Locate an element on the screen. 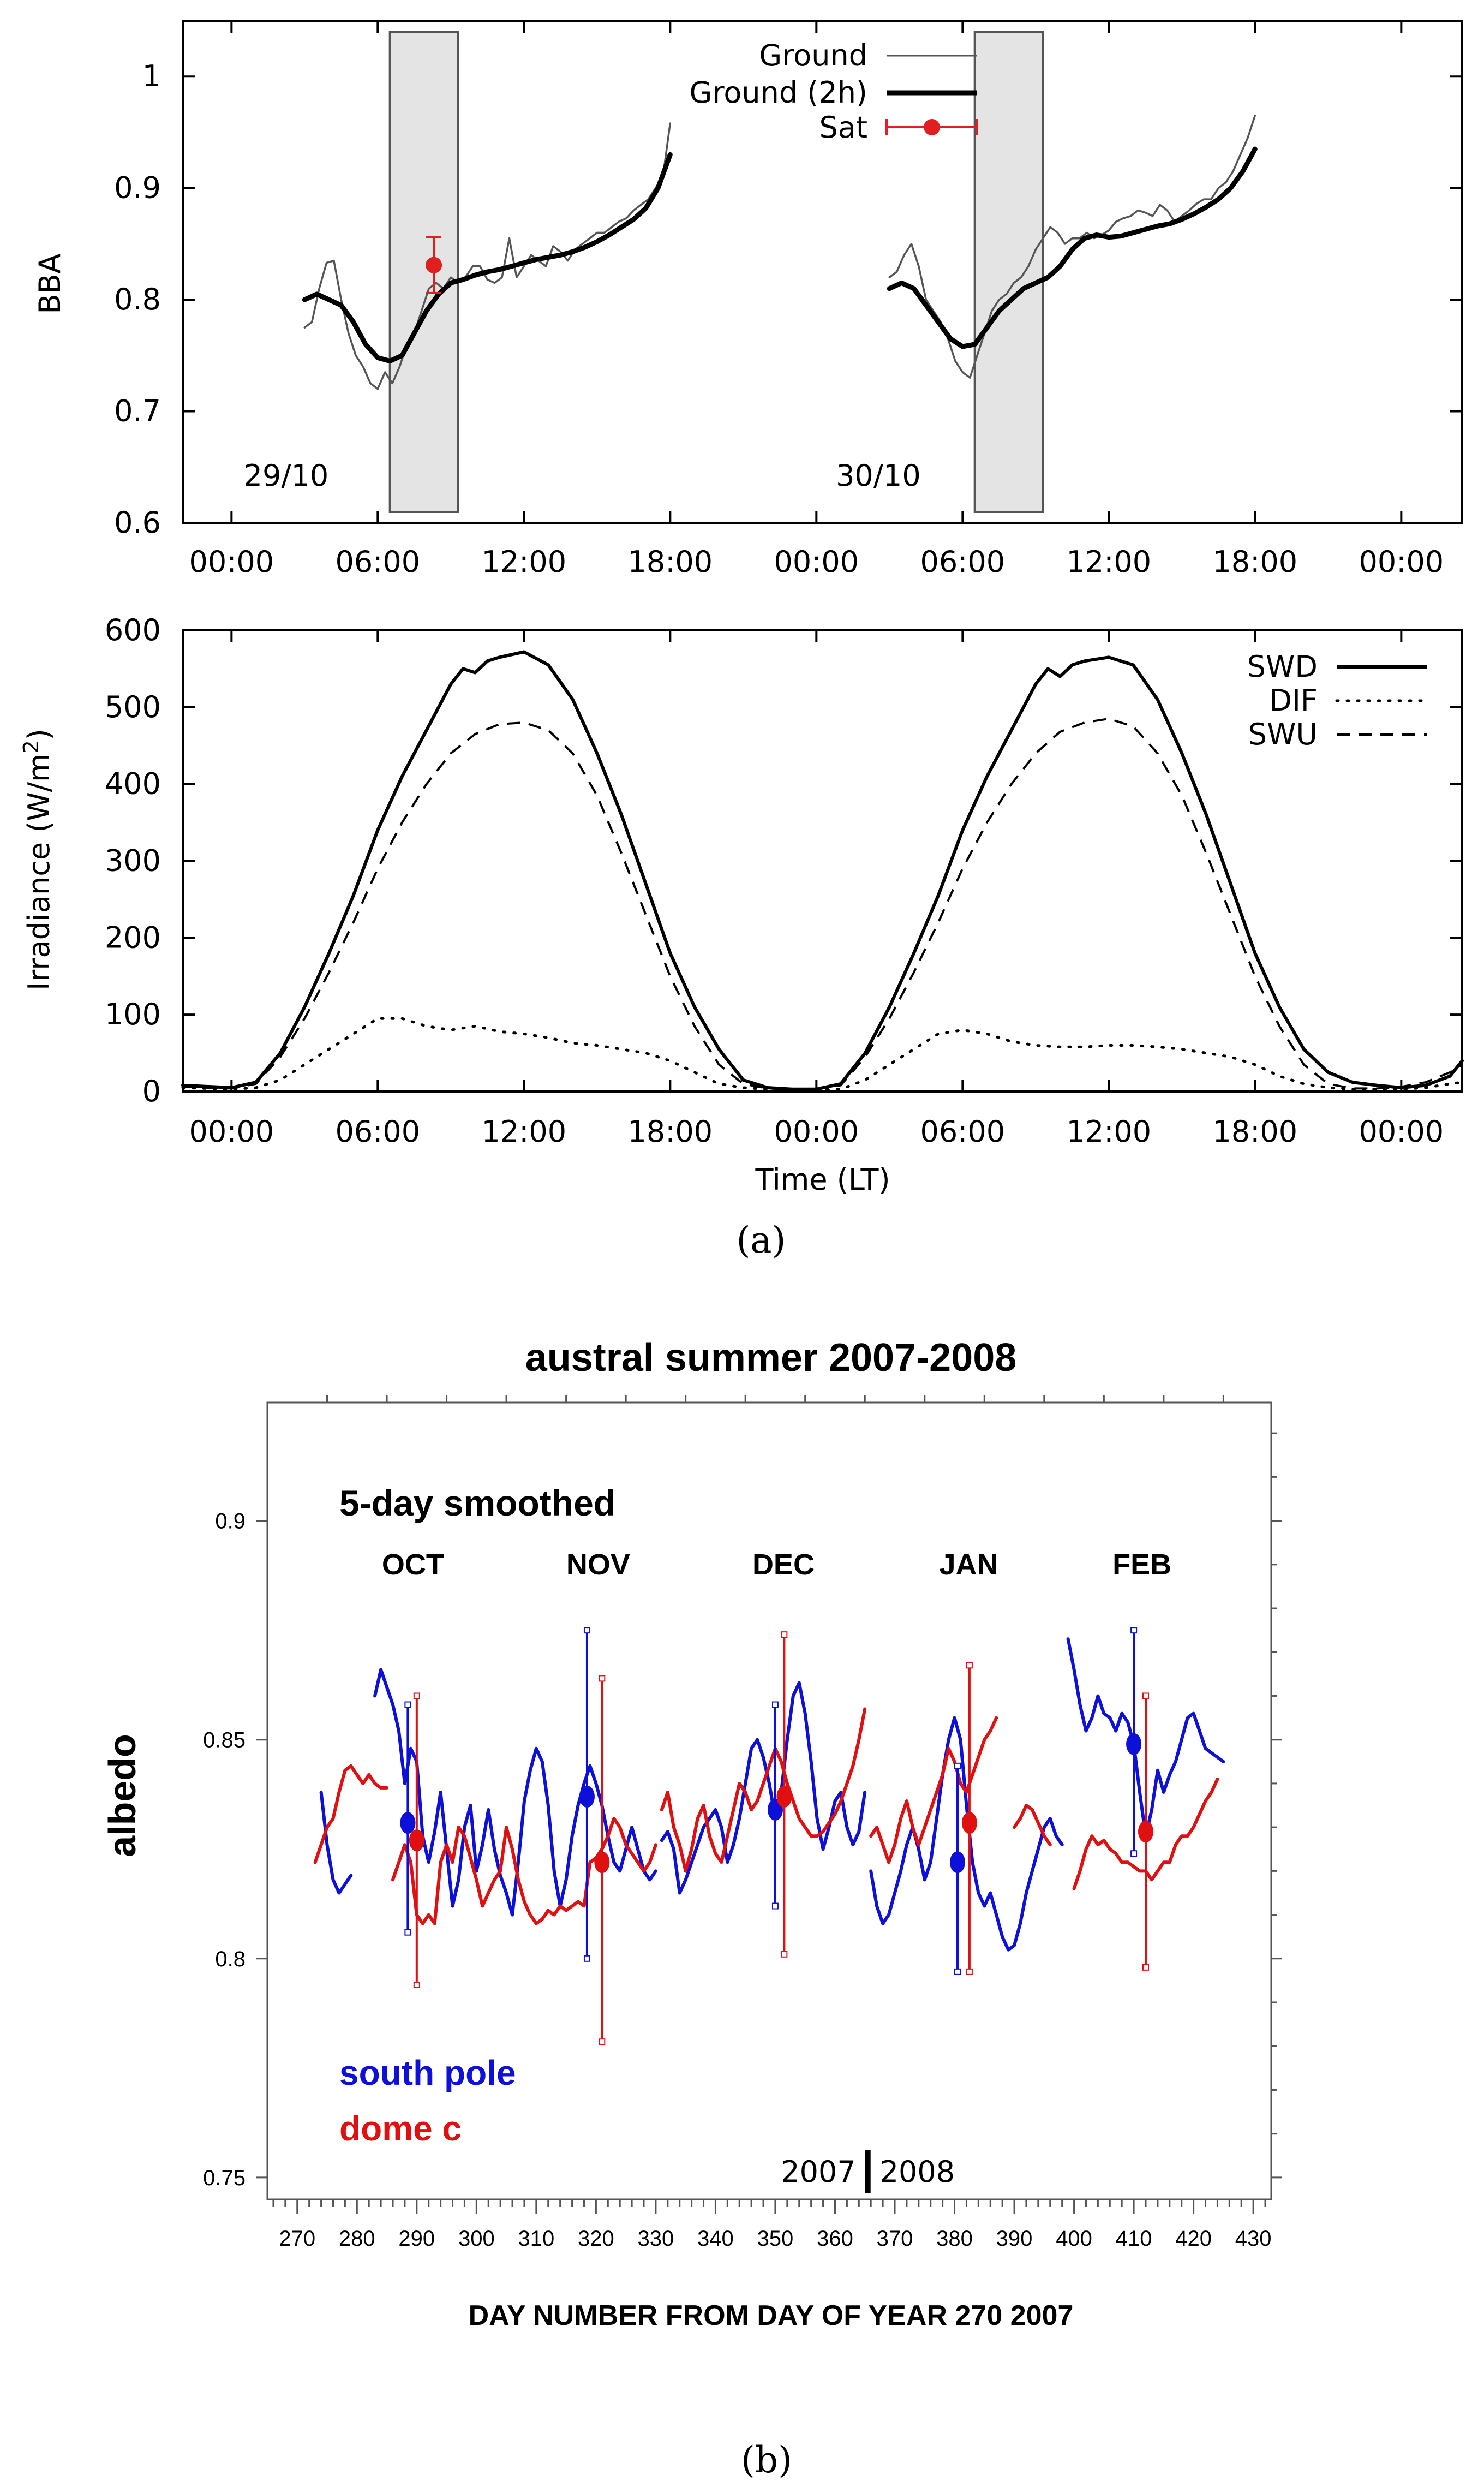 Image resolution: width=1484 pixels, height=2487 pixels. irradiance-y-tick-label: 500 is located at coordinates (133, 707).